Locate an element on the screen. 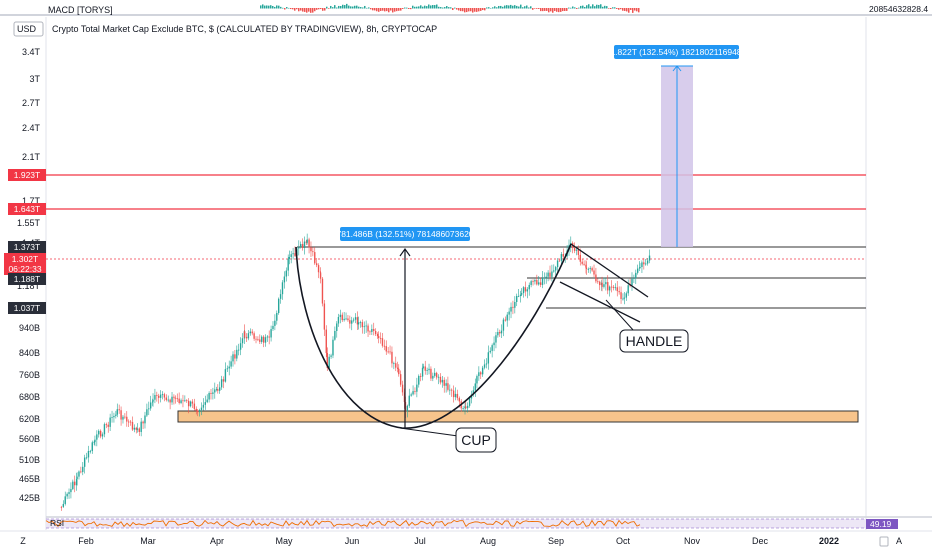 The height and width of the screenshot is (550, 932). cup-curve is located at coordinates (433, 336).